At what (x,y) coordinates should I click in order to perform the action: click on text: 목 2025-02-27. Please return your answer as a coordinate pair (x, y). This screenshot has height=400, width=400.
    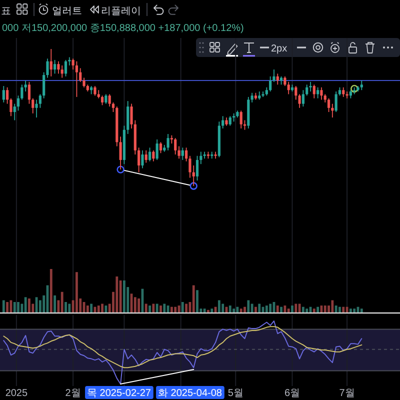
    Looking at the image, I should click on (119, 393).